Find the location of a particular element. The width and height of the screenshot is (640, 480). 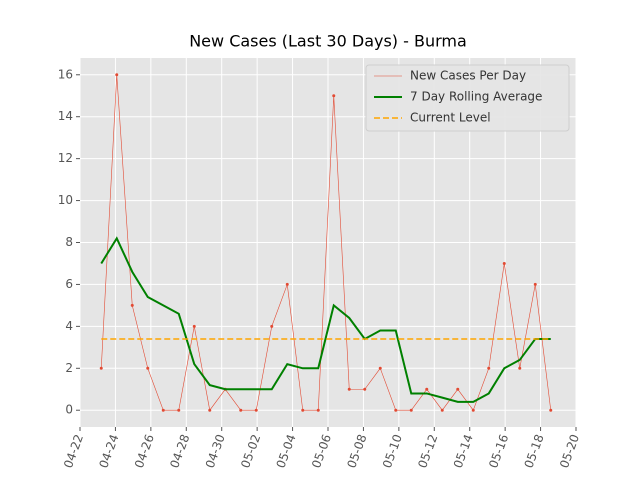

x-tick-label: 05-06 is located at coordinates (321, 451).